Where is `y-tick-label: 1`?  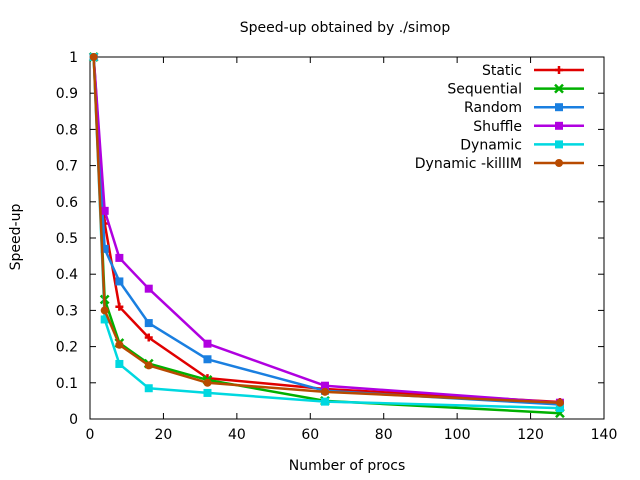
y-tick-label: 1 is located at coordinates (73, 58).